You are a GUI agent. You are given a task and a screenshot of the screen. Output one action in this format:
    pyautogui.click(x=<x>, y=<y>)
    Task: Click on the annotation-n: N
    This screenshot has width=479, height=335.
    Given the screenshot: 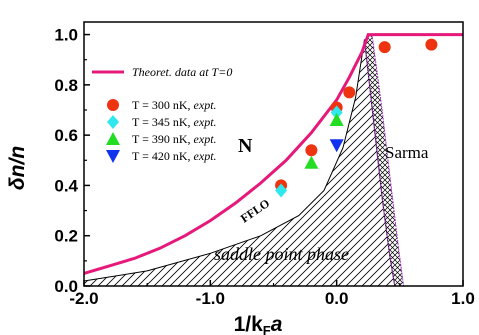 What is the action you would take?
    pyautogui.click(x=245, y=146)
    